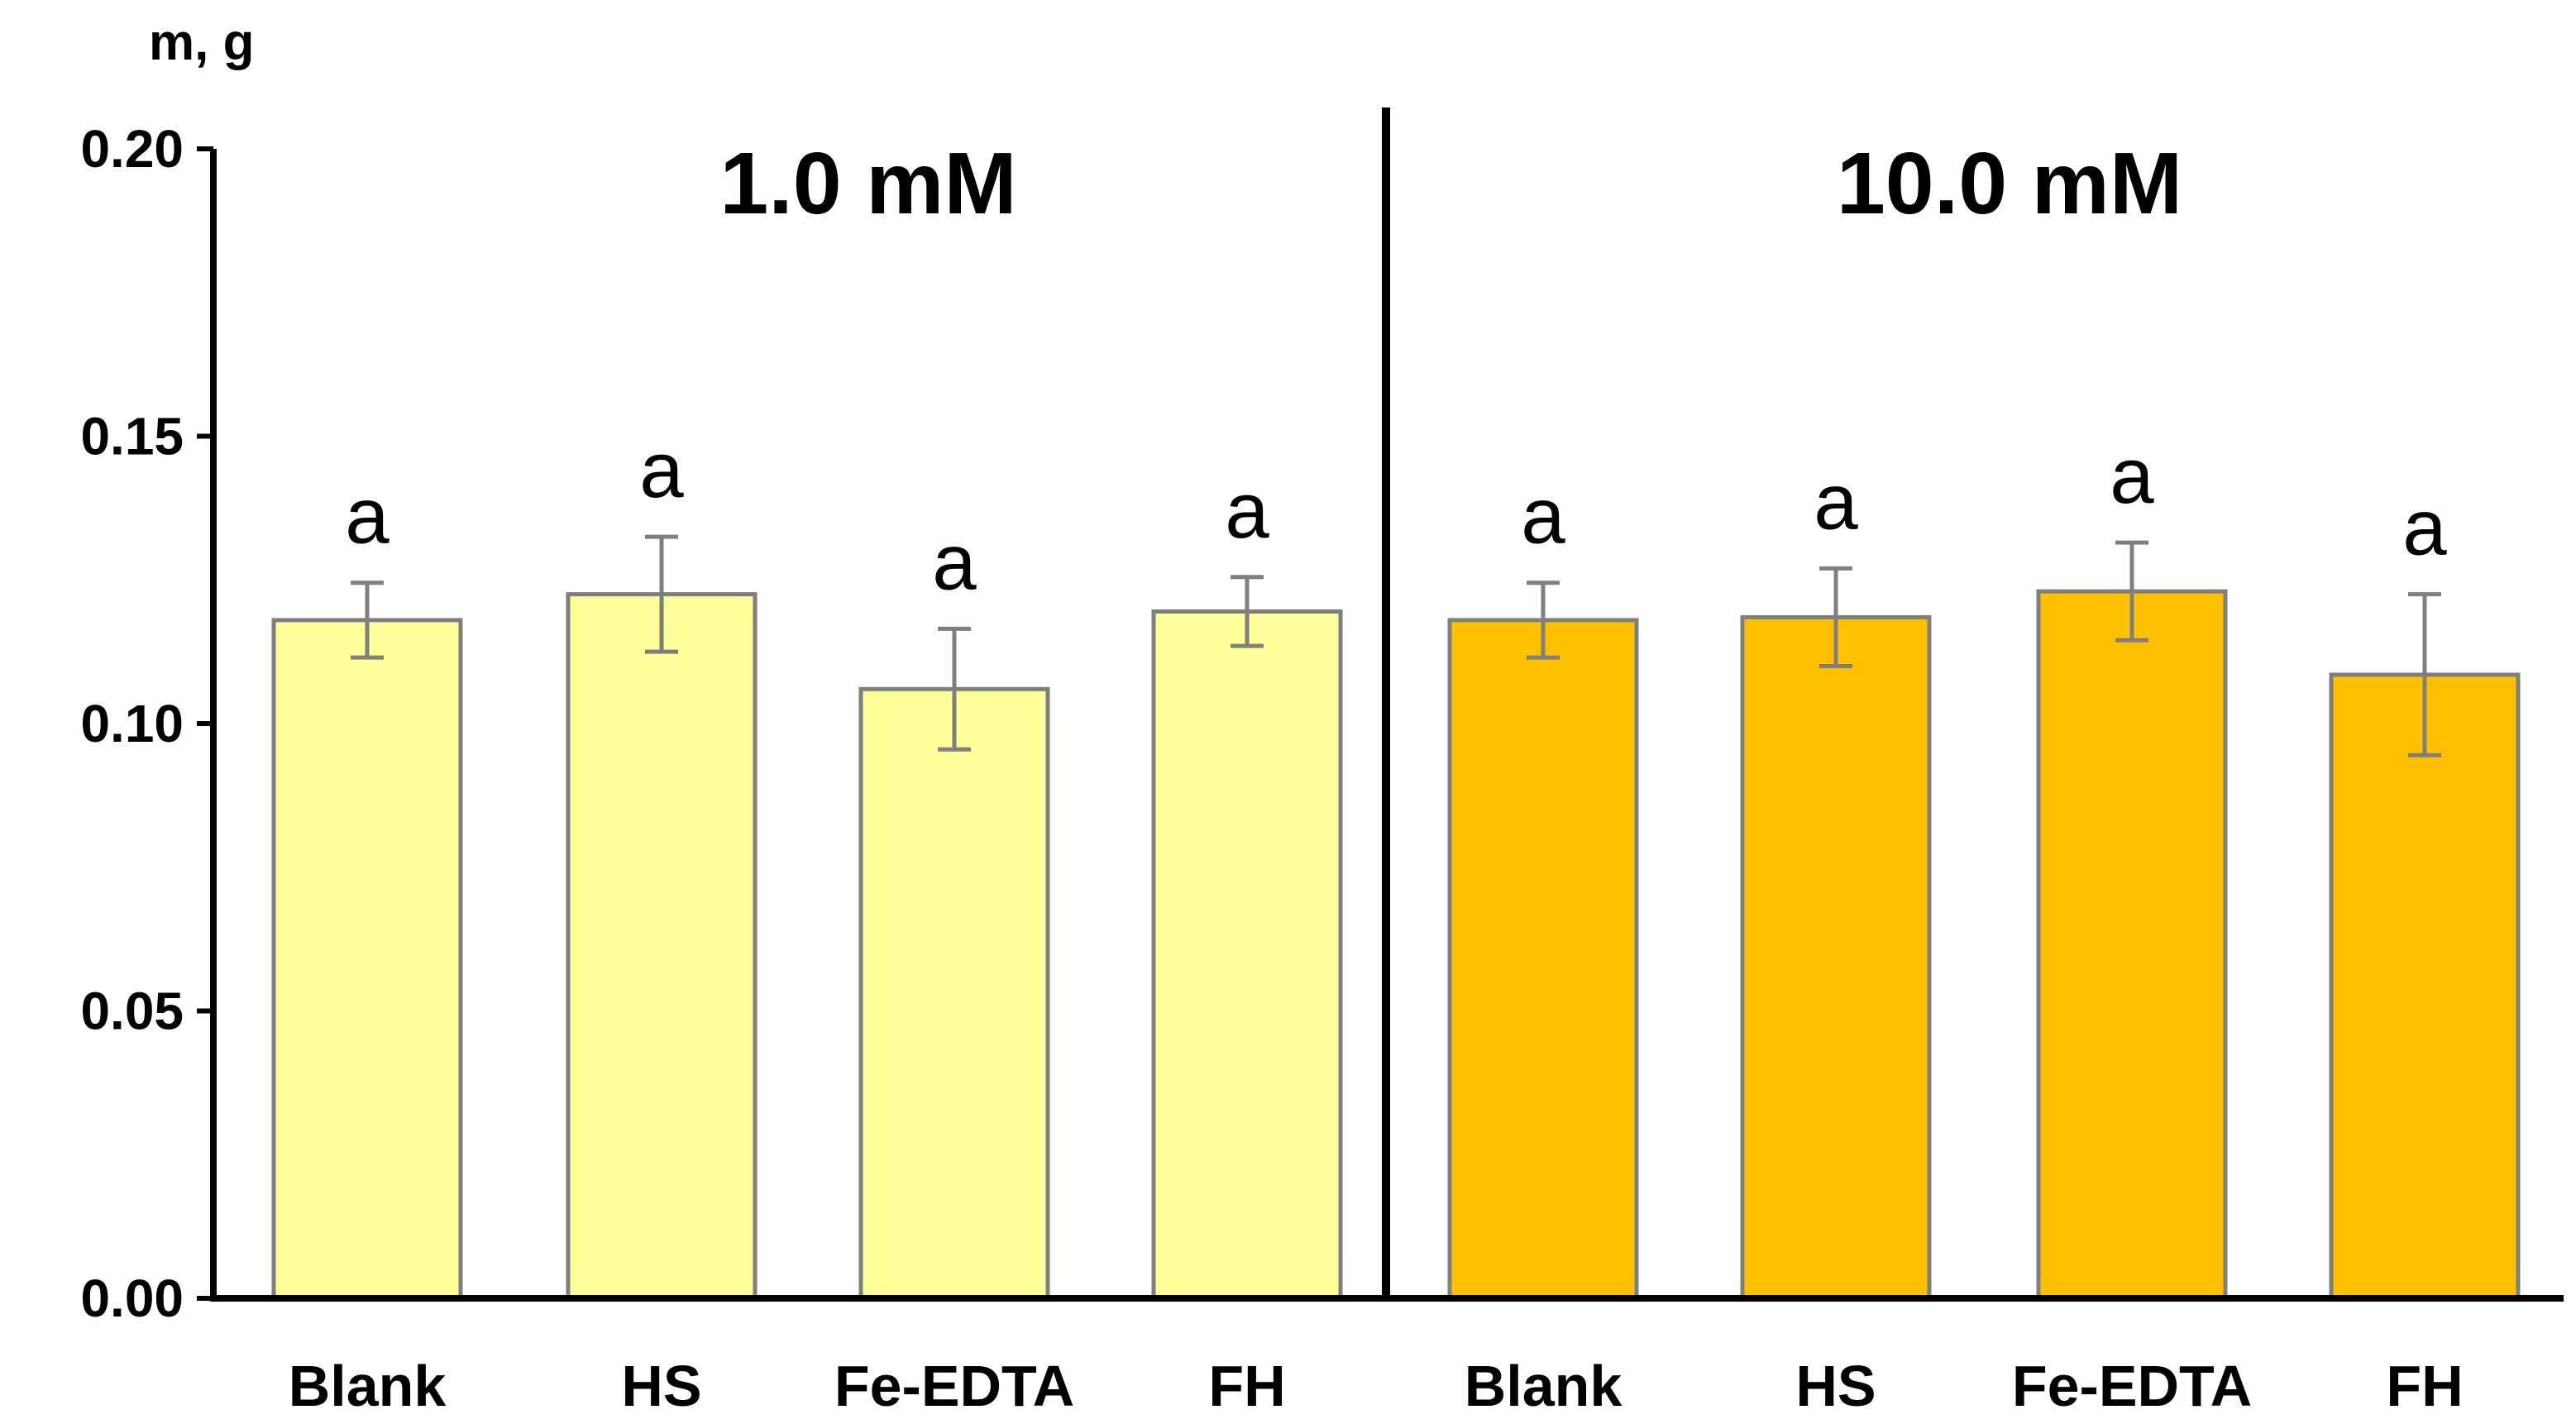 Image resolution: width=2576 pixels, height=1424 pixels. Describe the element at coordinates (2010, 183) in the screenshot. I see `group-label: 10.0 mM` at that location.